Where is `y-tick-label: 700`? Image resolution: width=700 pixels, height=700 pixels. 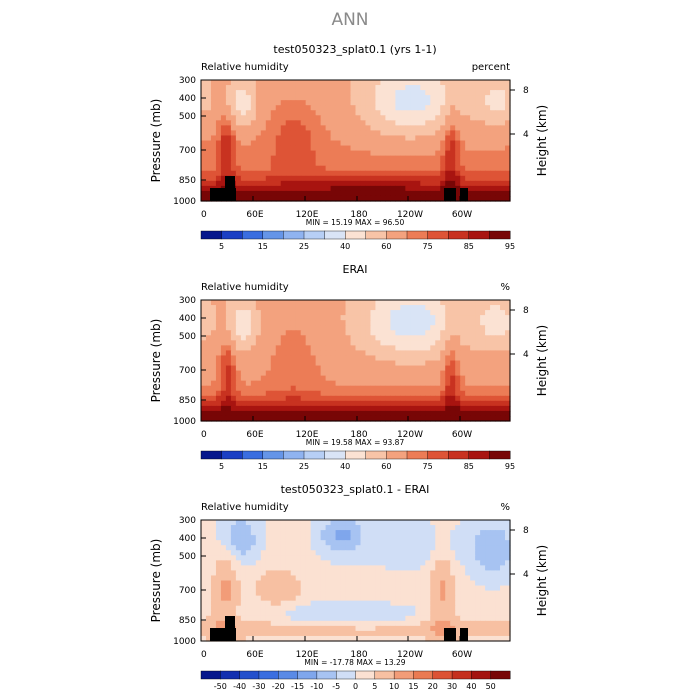
y-tick-label: 700 is located at coordinates (187, 151).